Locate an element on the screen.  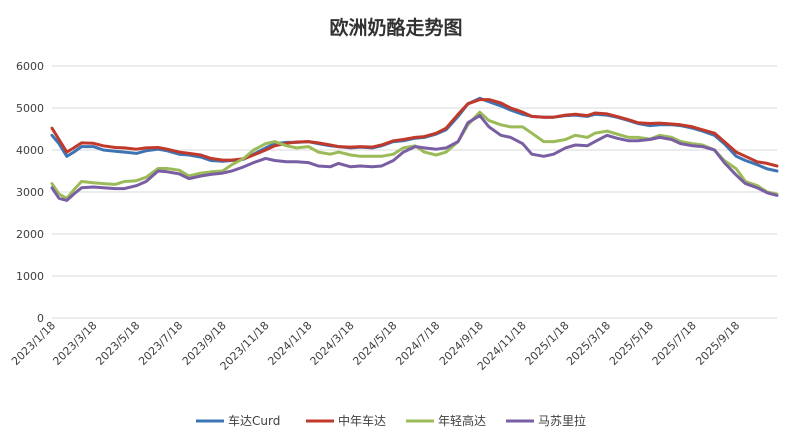
y-tick-label: 3000 is located at coordinates (30, 192).